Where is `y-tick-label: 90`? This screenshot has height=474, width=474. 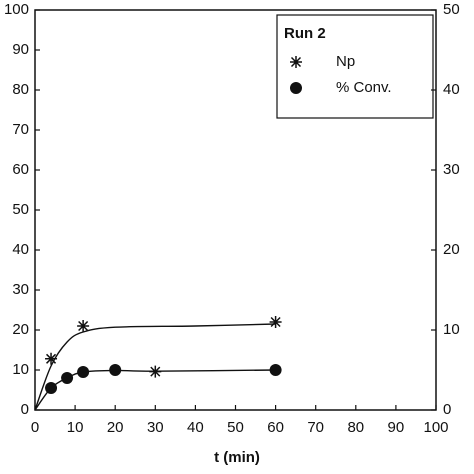
y-tick-label: 90 is located at coordinates (20, 49).